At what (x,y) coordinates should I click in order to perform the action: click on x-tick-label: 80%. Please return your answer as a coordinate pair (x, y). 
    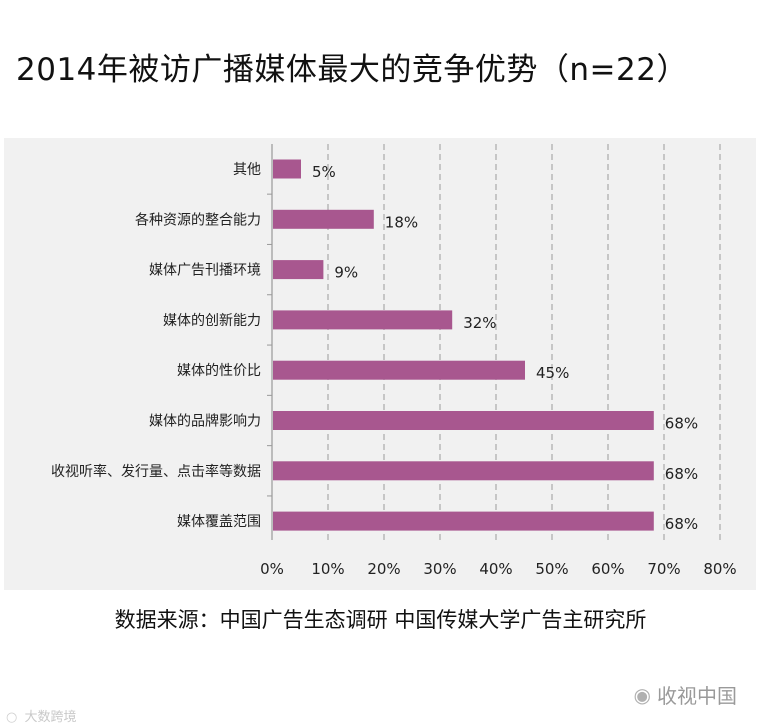
    Looking at the image, I should click on (719, 569).